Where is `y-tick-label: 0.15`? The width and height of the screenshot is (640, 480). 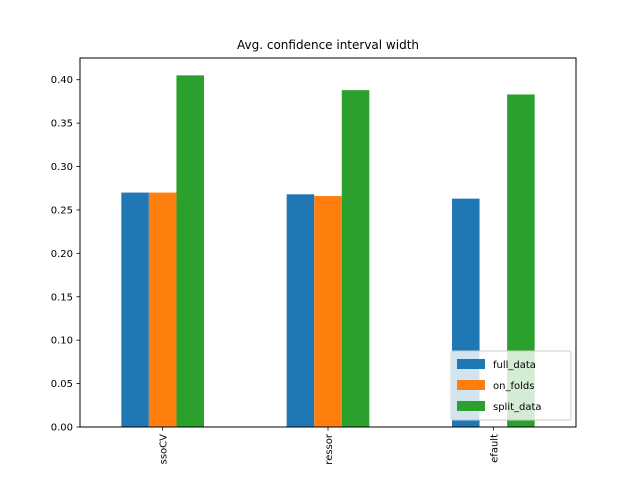
y-tick-label: 0.15 is located at coordinates (62, 297).